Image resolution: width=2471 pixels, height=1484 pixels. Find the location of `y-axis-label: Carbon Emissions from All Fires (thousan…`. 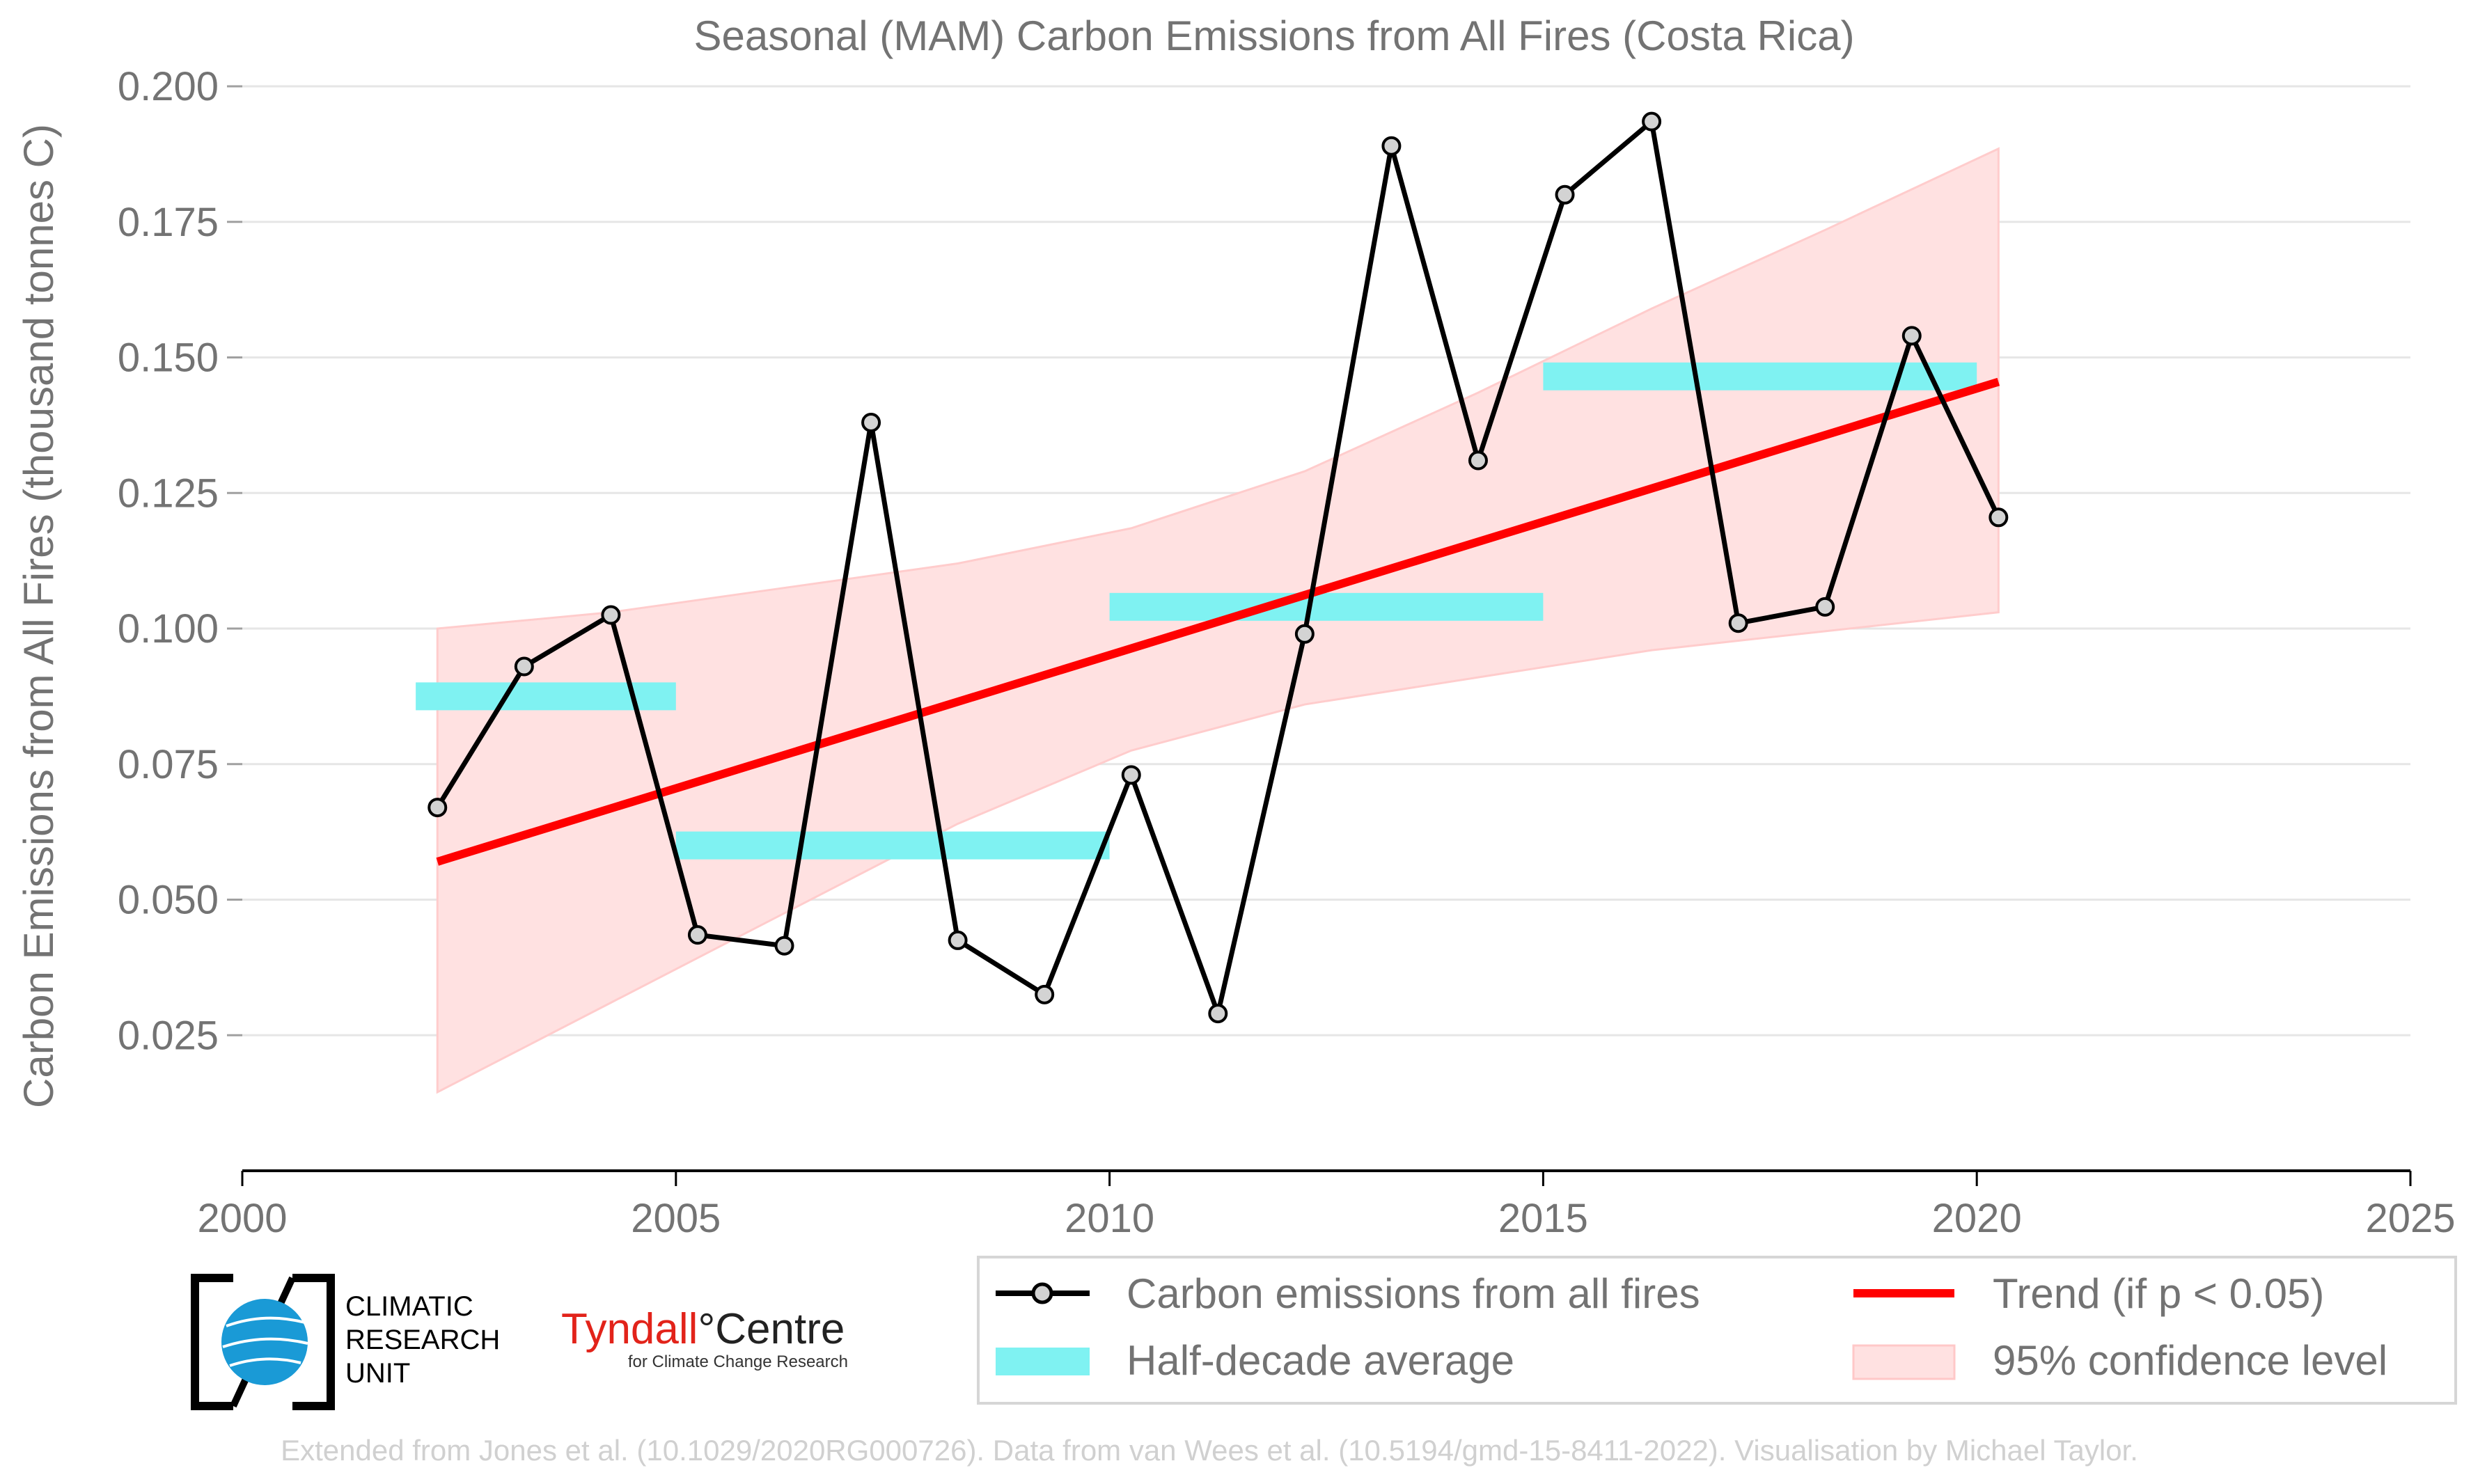

y-axis-label: Carbon Emissions from All Fires (thousan… is located at coordinates (38, 616).